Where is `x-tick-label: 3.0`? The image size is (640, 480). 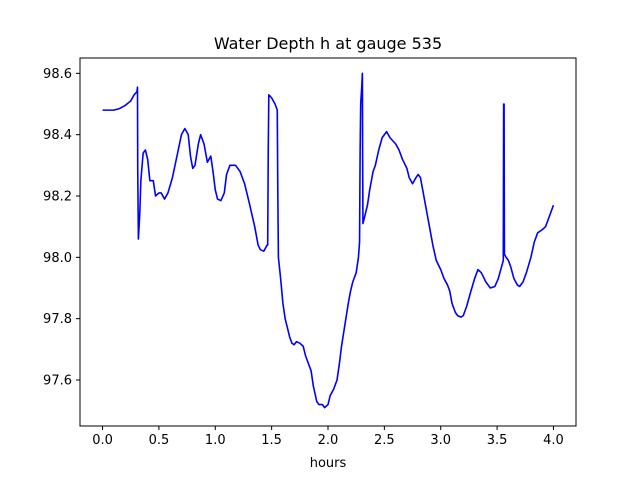 x-tick-label: 3.0 is located at coordinates (440, 440).